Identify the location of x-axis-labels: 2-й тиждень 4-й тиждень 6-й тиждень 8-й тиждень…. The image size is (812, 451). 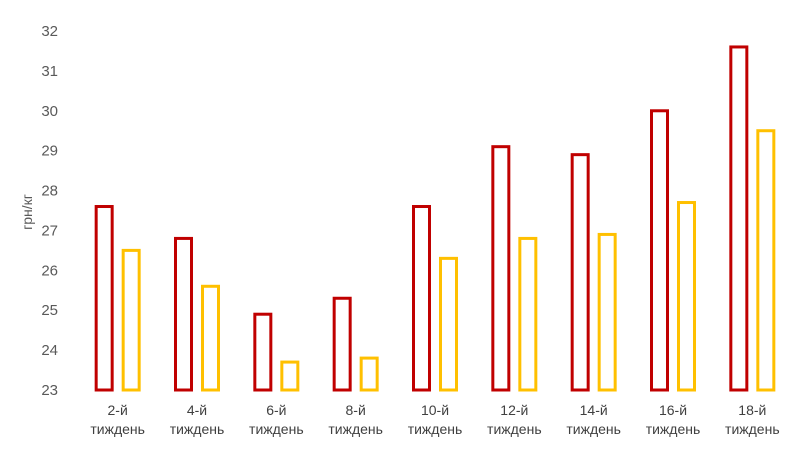
(434, 419).